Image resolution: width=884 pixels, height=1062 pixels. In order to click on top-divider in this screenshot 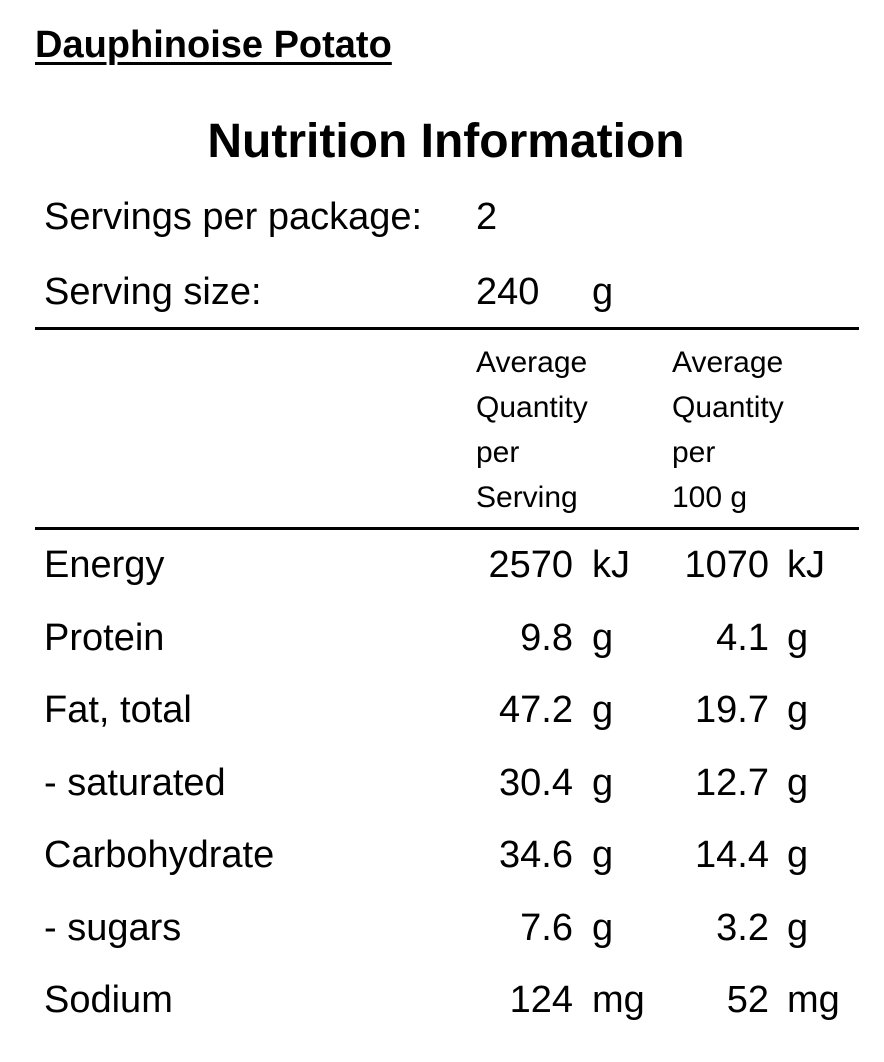, I will do `click(447, 328)`.